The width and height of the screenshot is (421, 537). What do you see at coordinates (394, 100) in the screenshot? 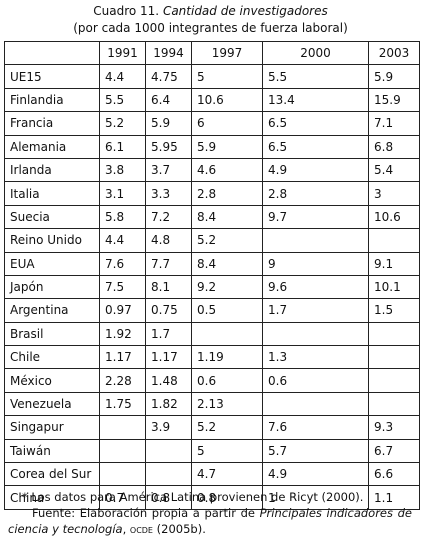
I see `value-cell: 15.9` at bounding box center [394, 100].